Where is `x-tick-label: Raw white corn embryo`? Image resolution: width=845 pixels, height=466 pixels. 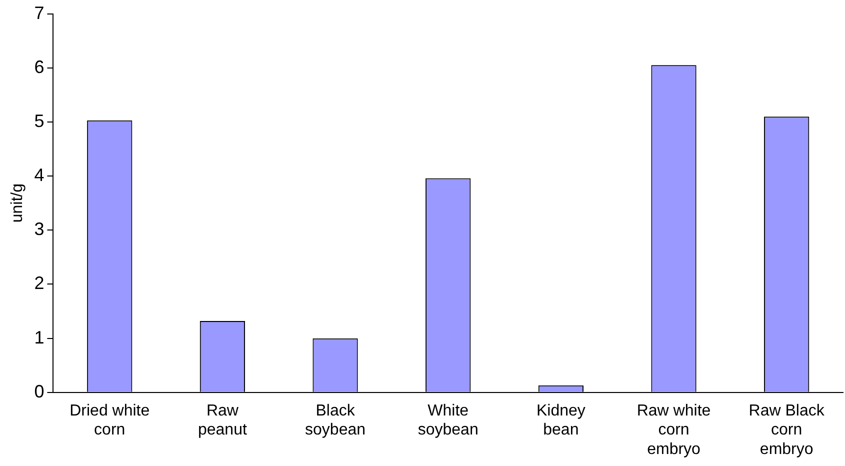
x-tick-label: Raw white corn embryo is located at coordinates (673, 430).